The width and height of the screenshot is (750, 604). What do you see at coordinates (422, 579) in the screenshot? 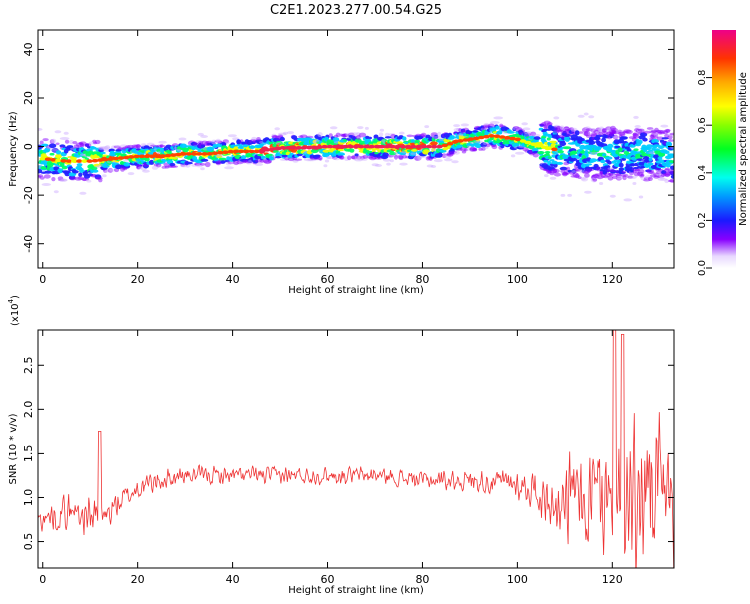
I see `snr-x-tick-label: 80` at bounding box center [422, 579].